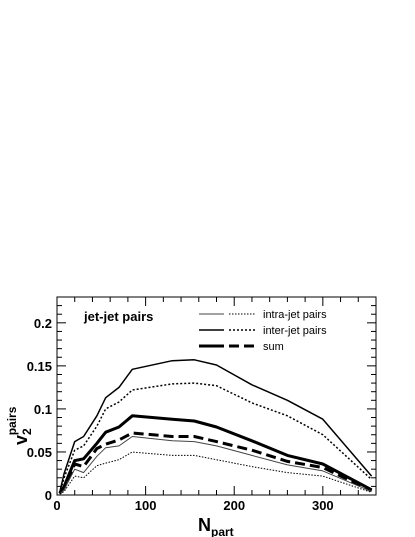 The image size is (415, 537). I want to click on series-line-thin-solid, so click(215, 465).